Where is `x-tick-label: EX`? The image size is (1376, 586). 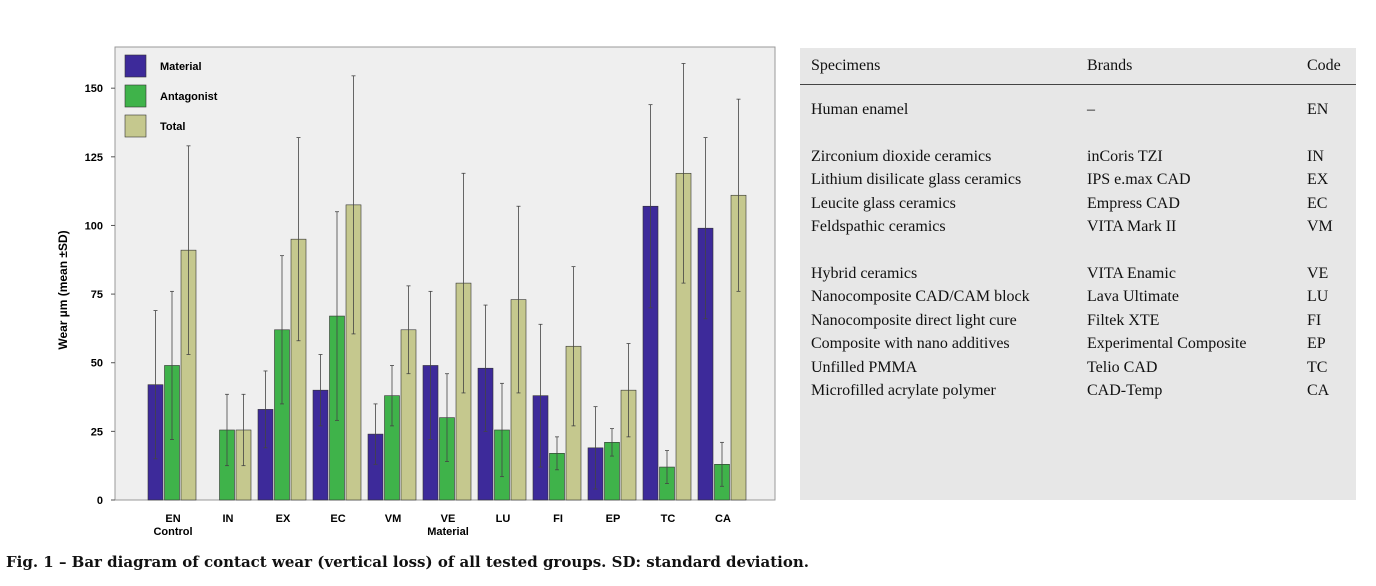
x-tick-label: EX is located at coordinates (283, 519).